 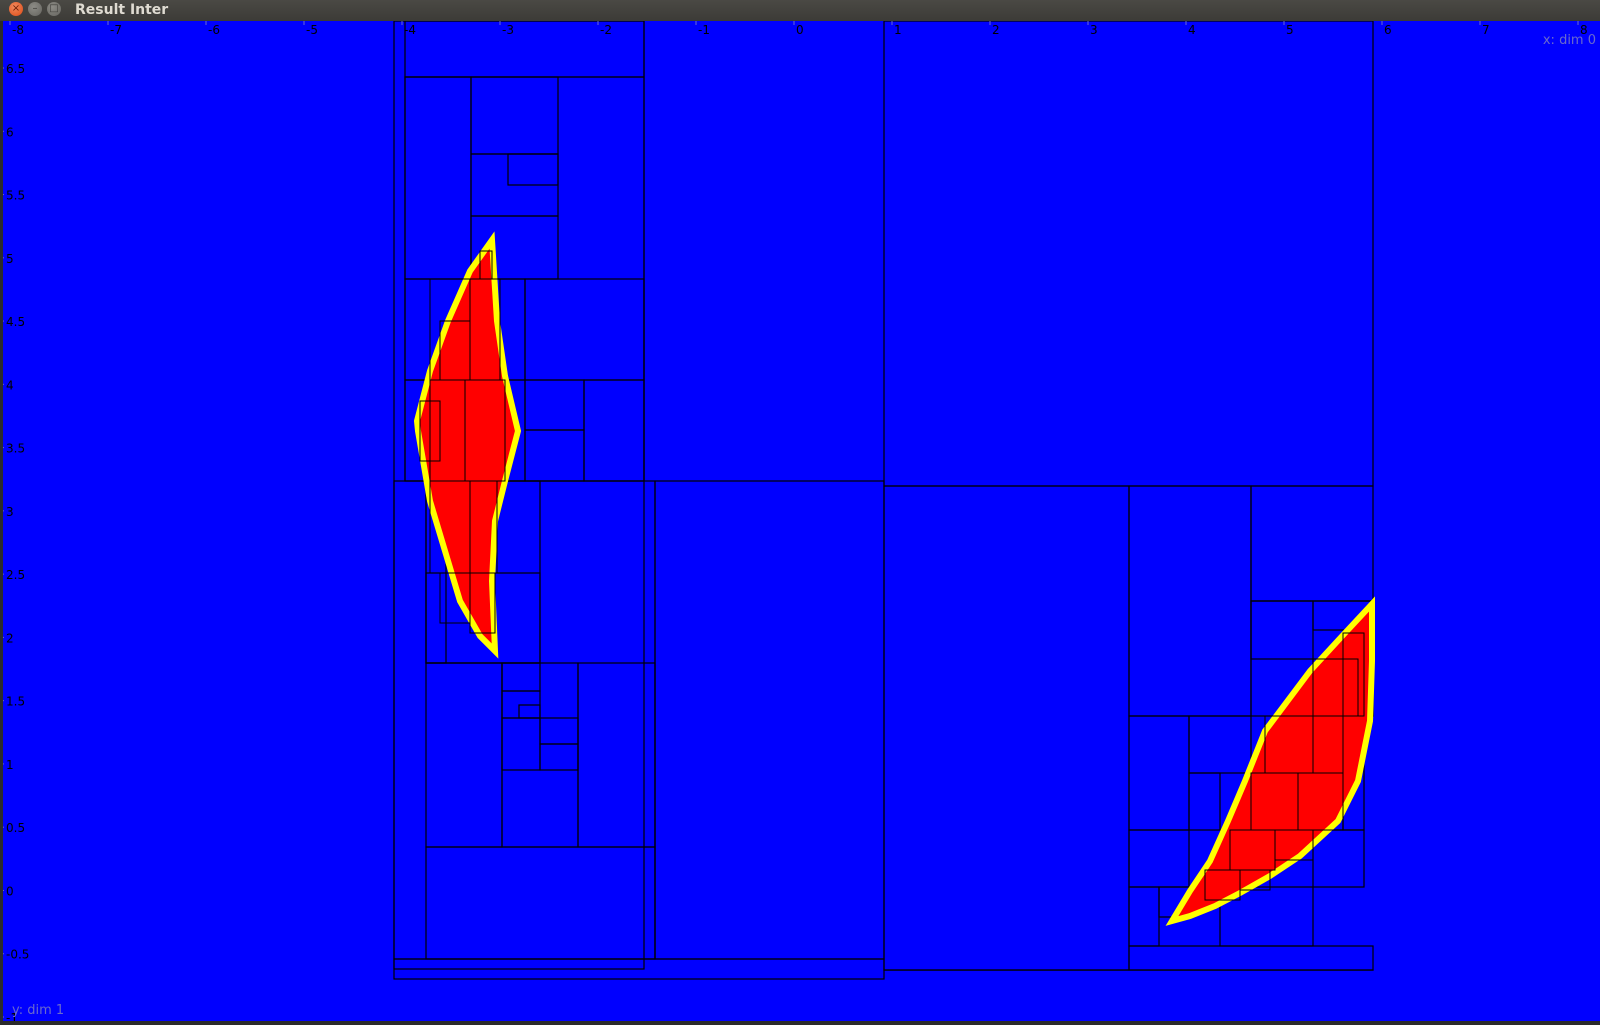 What do you see at coordinates (800, 30) in the screenshot?
I see `x-tick-label: 0` at bounding box center [800, 30].